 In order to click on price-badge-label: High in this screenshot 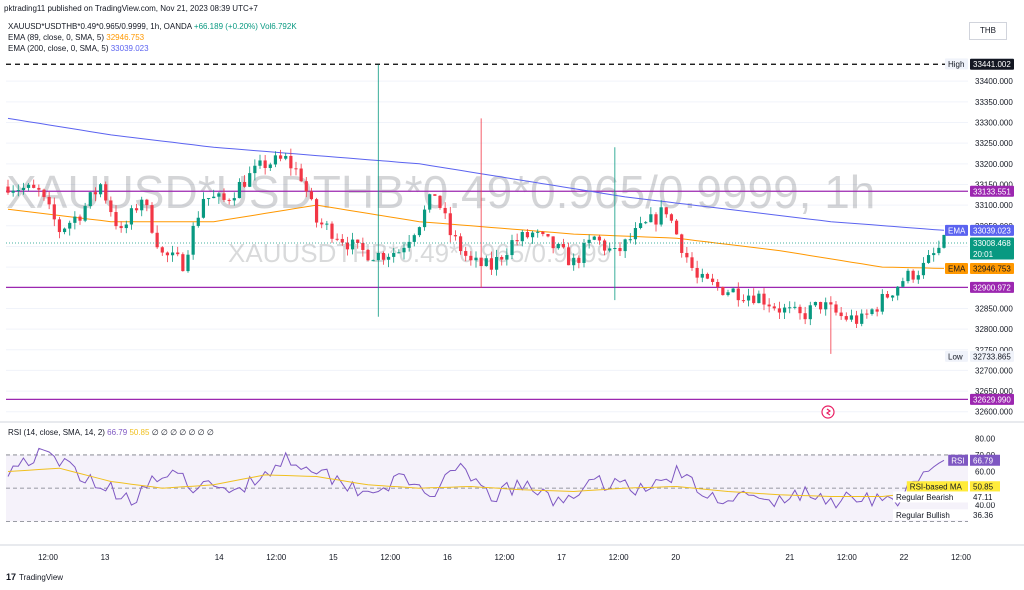, I will do `click(956, 64)`.